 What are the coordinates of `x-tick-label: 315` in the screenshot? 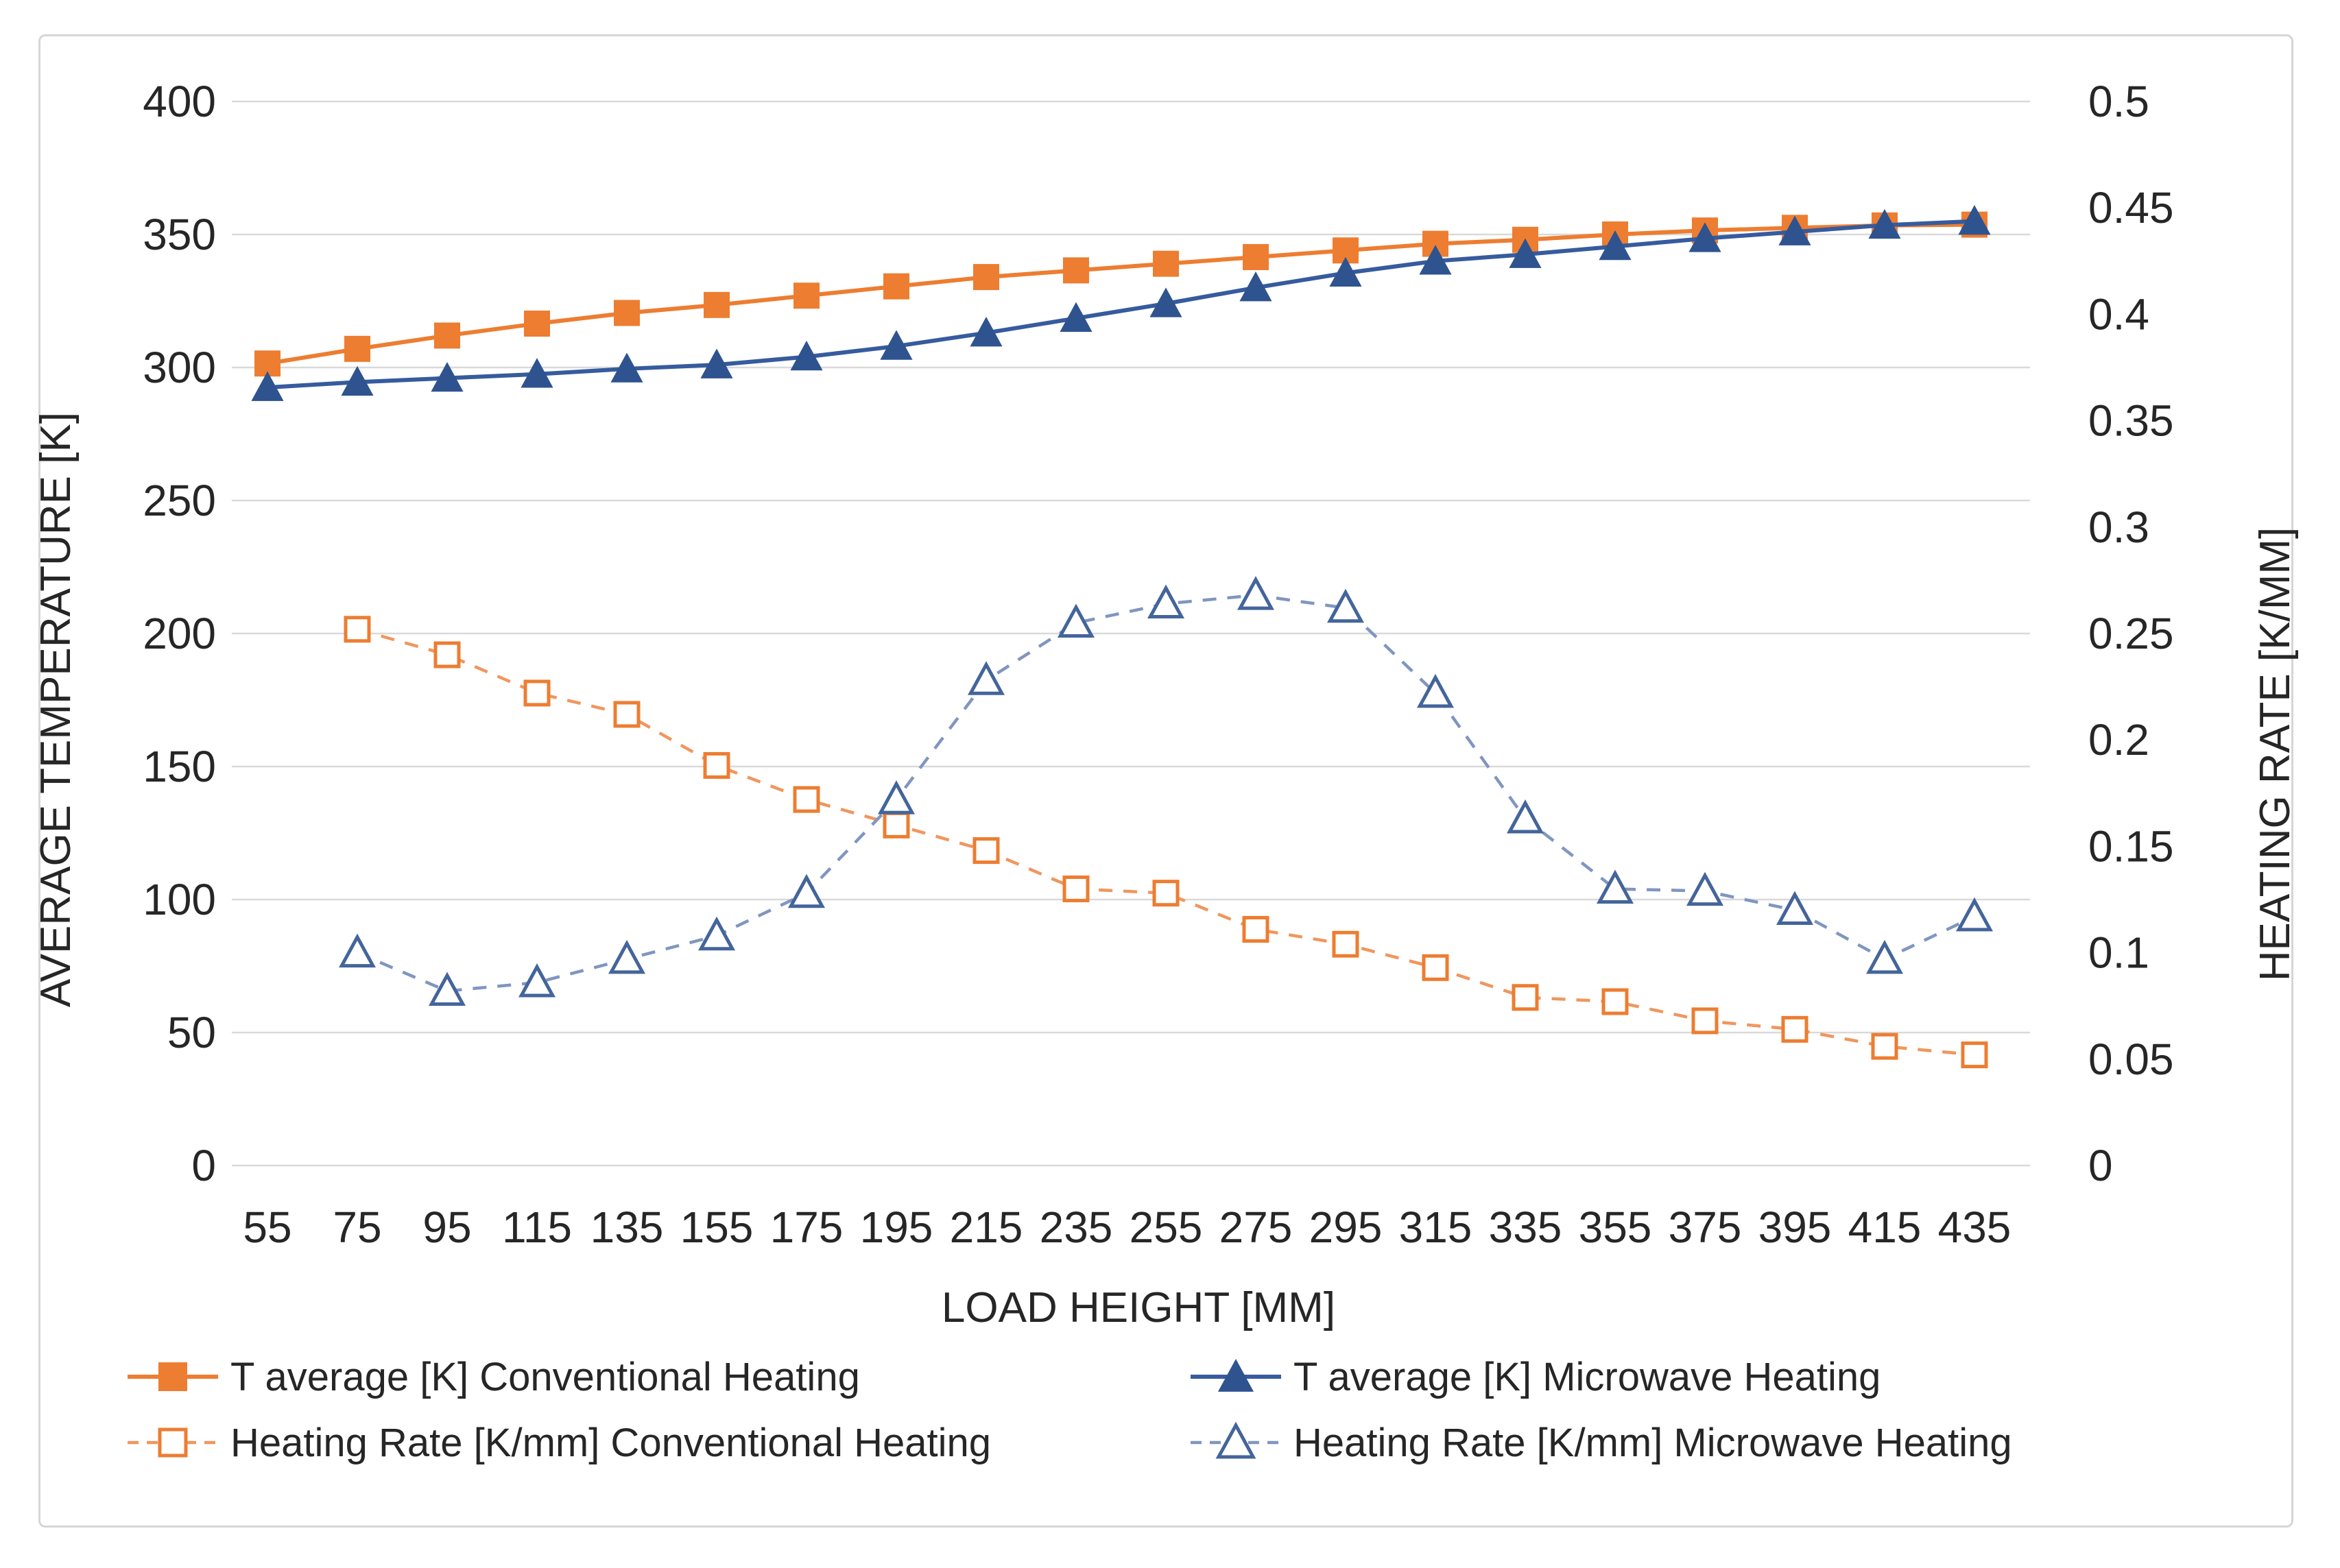 It's located at (1435, 1228).